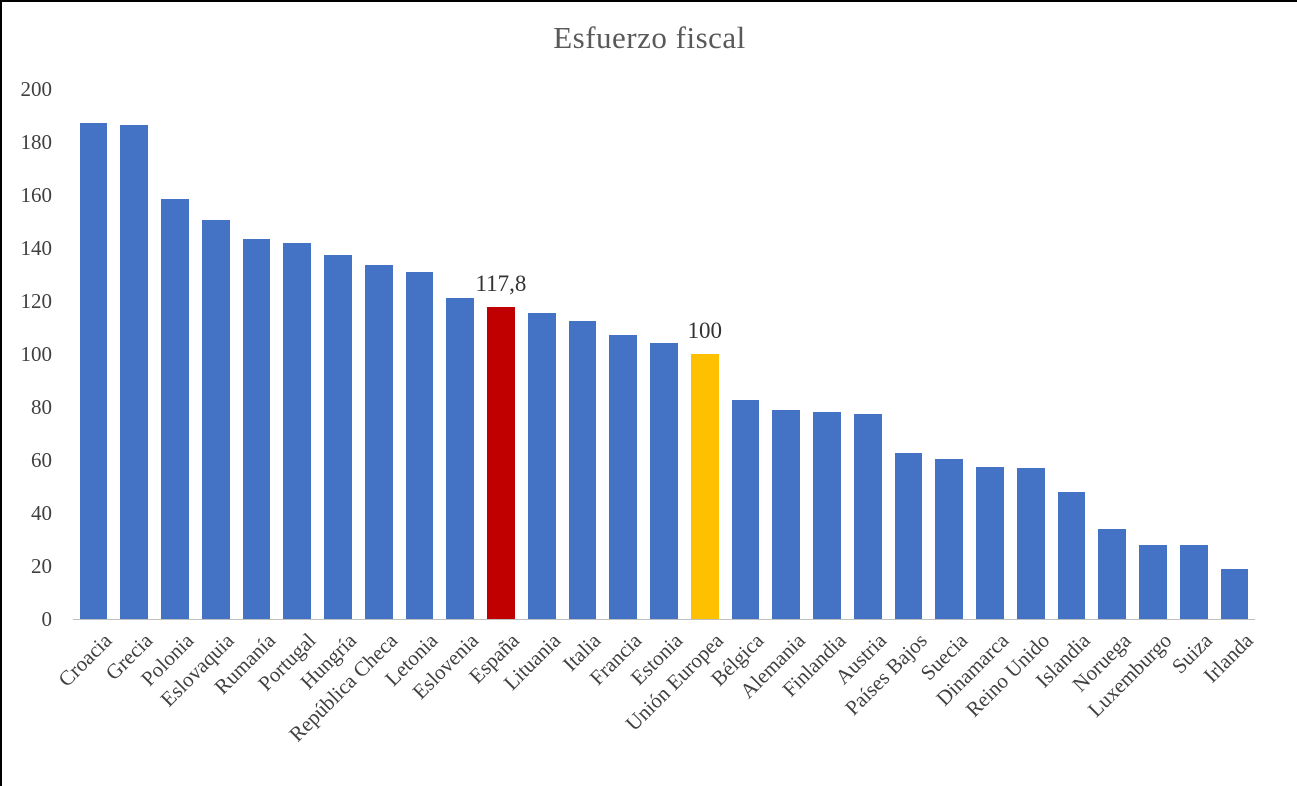 This screenshot has width=1297, height=786. Describe the element at coordinates (541, 465) in the screenshot. I see `bar-lituania` at that location.